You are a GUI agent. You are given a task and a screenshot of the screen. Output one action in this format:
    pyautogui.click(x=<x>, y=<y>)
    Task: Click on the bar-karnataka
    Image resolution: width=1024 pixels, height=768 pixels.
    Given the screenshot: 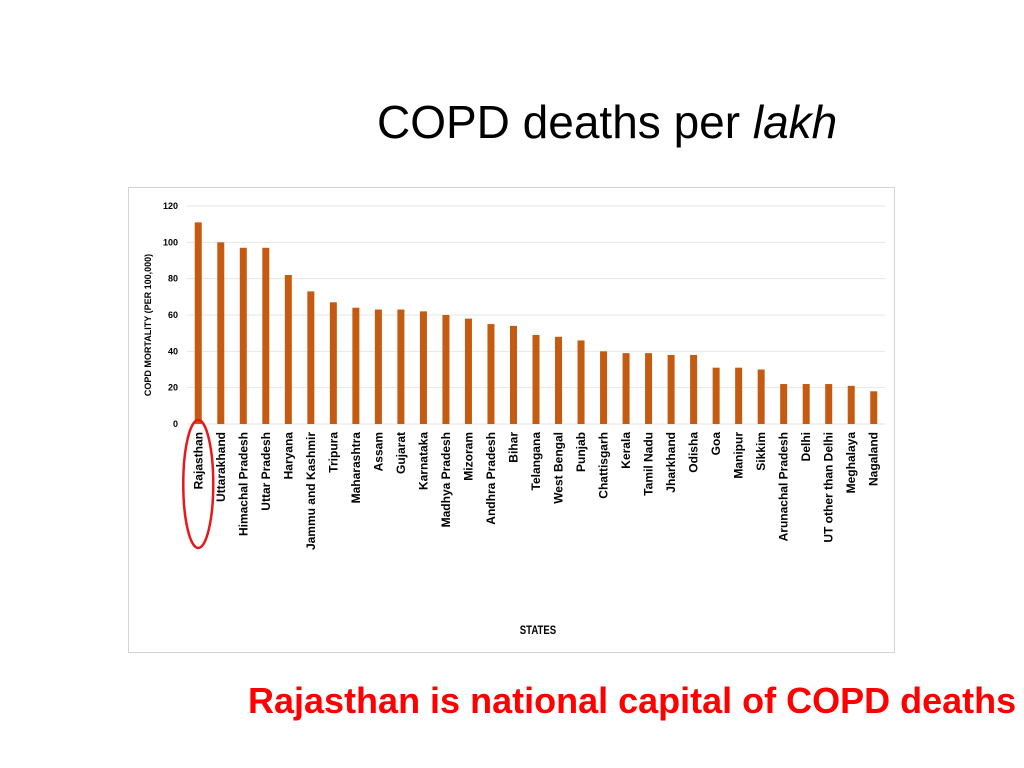 What is the action you would take?
    pyautogui.click(x=423, y=367)
    